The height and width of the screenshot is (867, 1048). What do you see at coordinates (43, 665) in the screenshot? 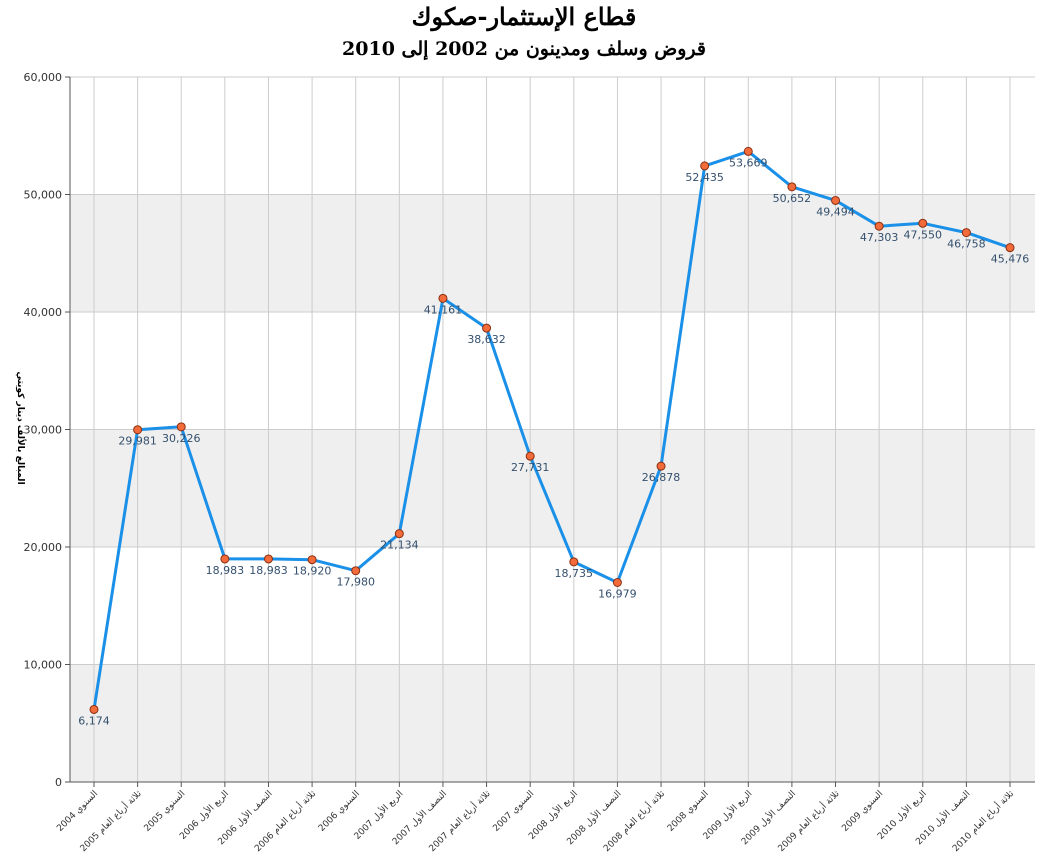
I see `y-tick-label: 10,000` at bounding box center [43, 665].